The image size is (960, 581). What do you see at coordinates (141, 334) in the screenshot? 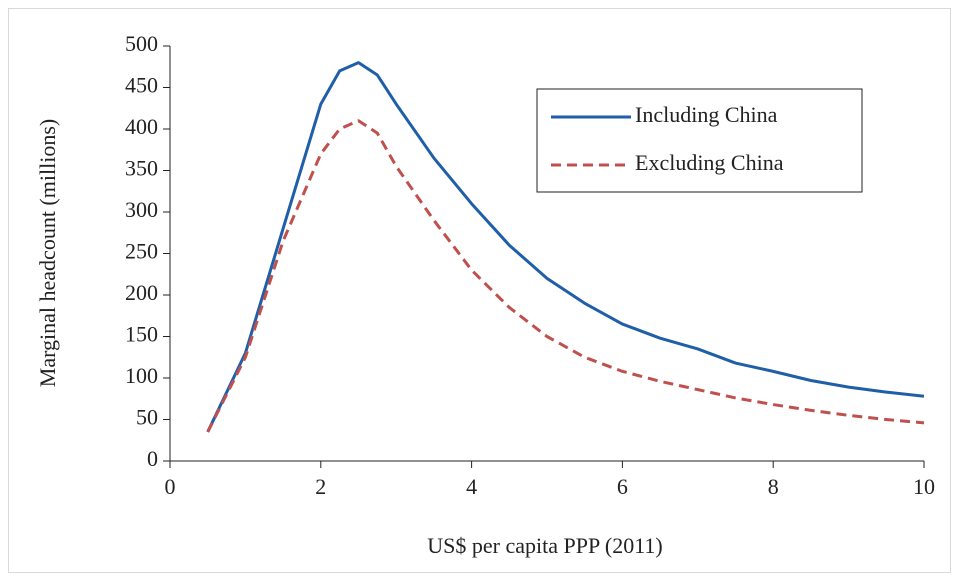
I see `y-tick-label: 150` at bounding box center [141, 334].